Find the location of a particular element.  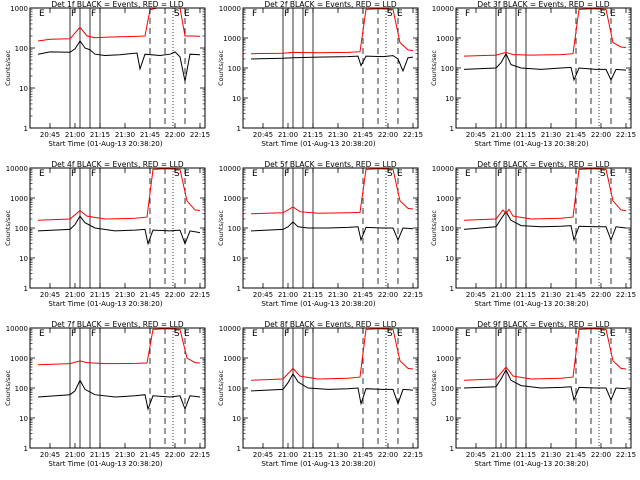

chart-title: Det 9f BLACK = Events, RED = LLD is located at coordinates (543, 324).